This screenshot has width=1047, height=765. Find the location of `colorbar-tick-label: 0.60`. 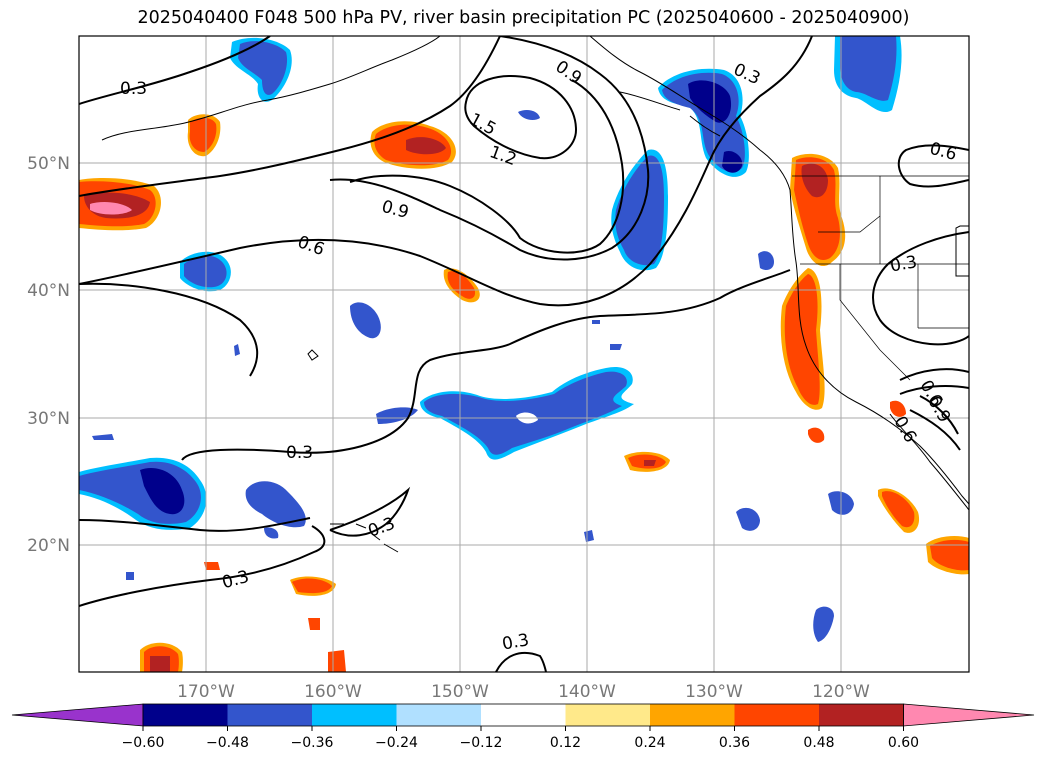

colorbar-tick-label: 0.60 is located at coordinates (903, 743).